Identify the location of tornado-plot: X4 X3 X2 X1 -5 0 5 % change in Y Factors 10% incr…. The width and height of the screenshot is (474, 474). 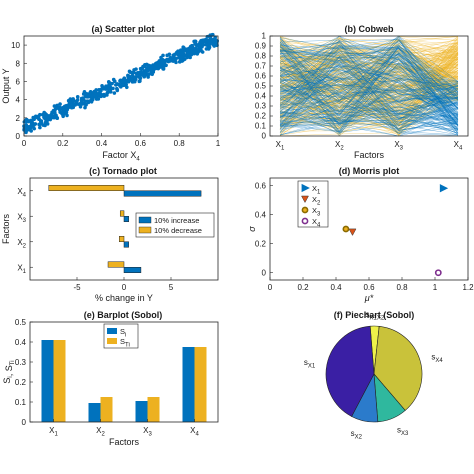
(110, 240).